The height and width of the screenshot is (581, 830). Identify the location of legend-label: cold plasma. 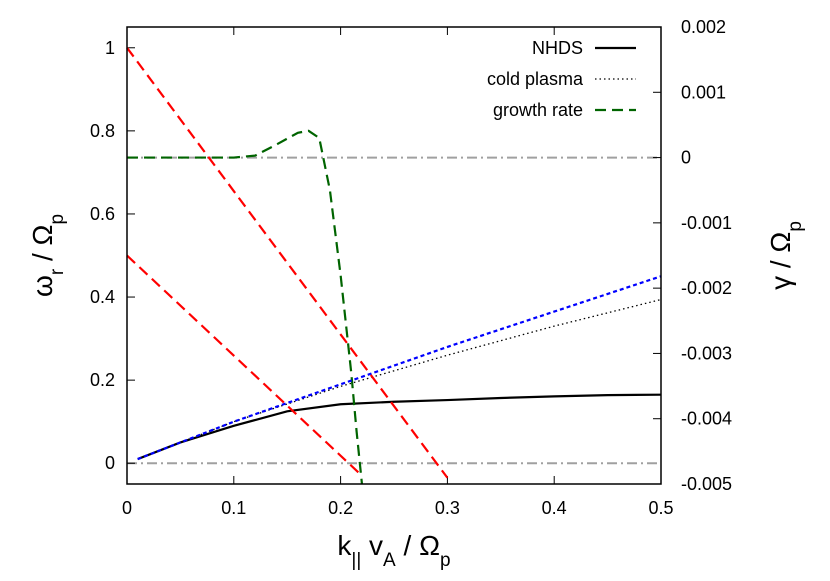
(535, 79).